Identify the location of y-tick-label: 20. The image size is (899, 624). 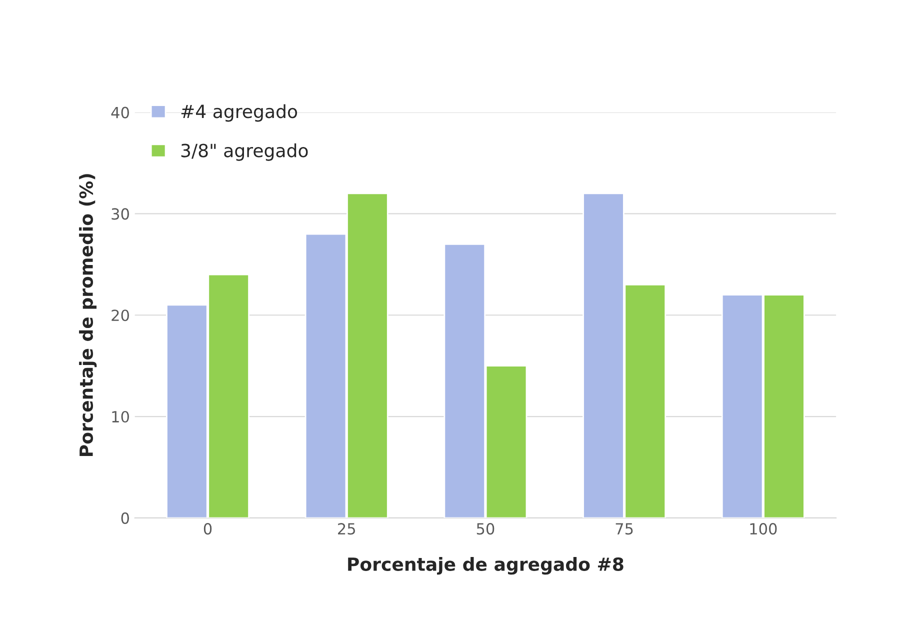
(120, 316).